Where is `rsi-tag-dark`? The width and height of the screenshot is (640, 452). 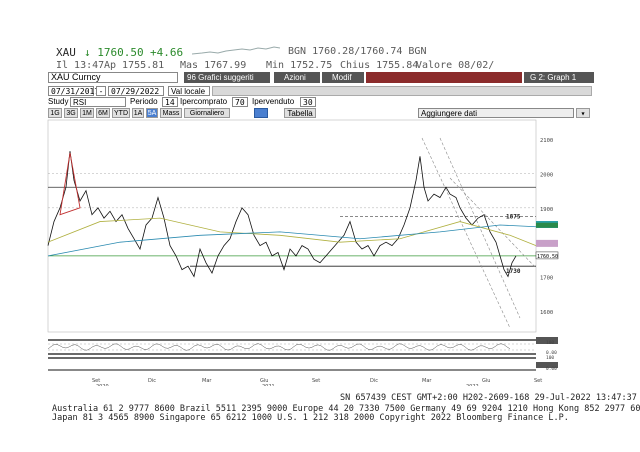 rsi-tag-dark is located at coordinates (547, 340).